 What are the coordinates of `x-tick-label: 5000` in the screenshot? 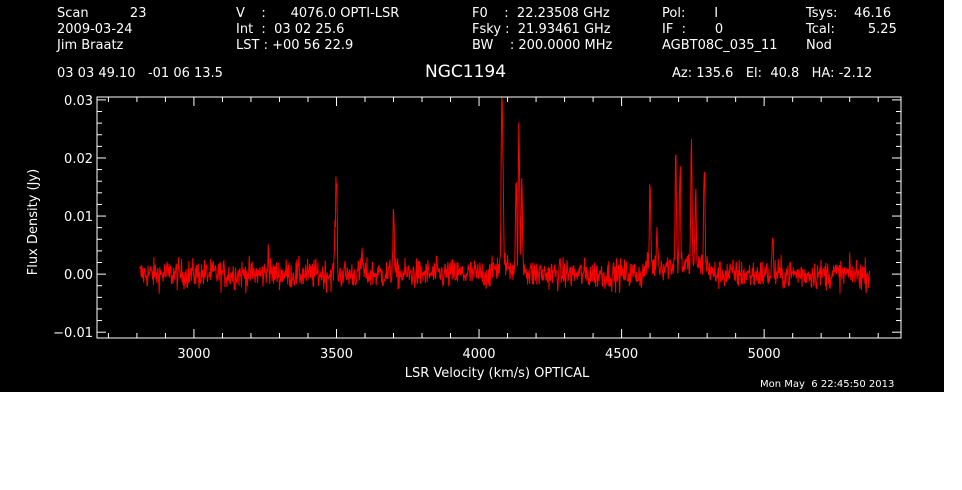 It's located at (764, 354).